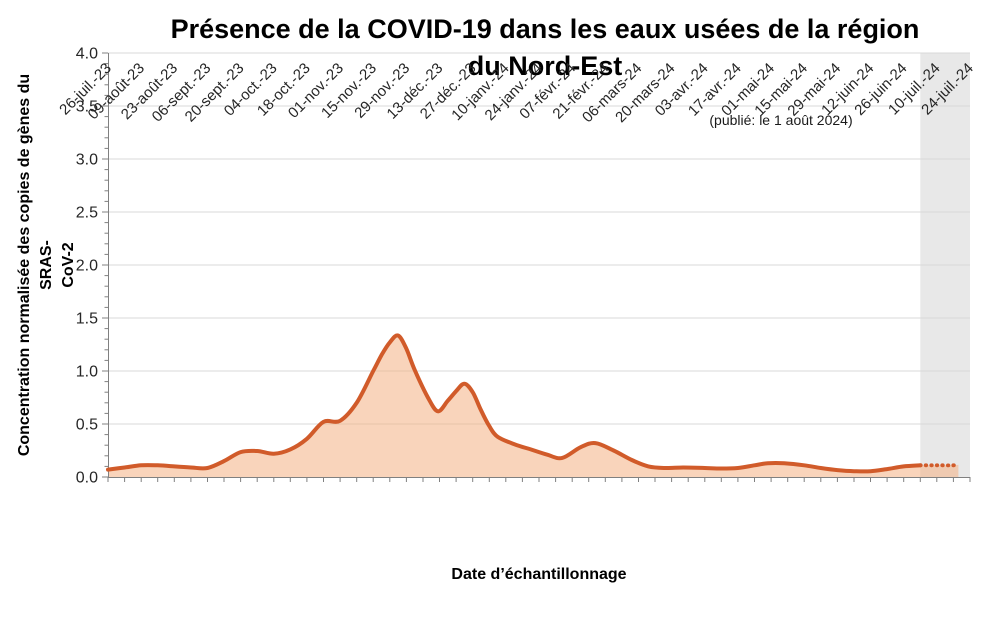  What do you see at coordinates (87, 107) in the screenshot?
I see `y-tick-label: 3.5` at bounding box center [87, 107].